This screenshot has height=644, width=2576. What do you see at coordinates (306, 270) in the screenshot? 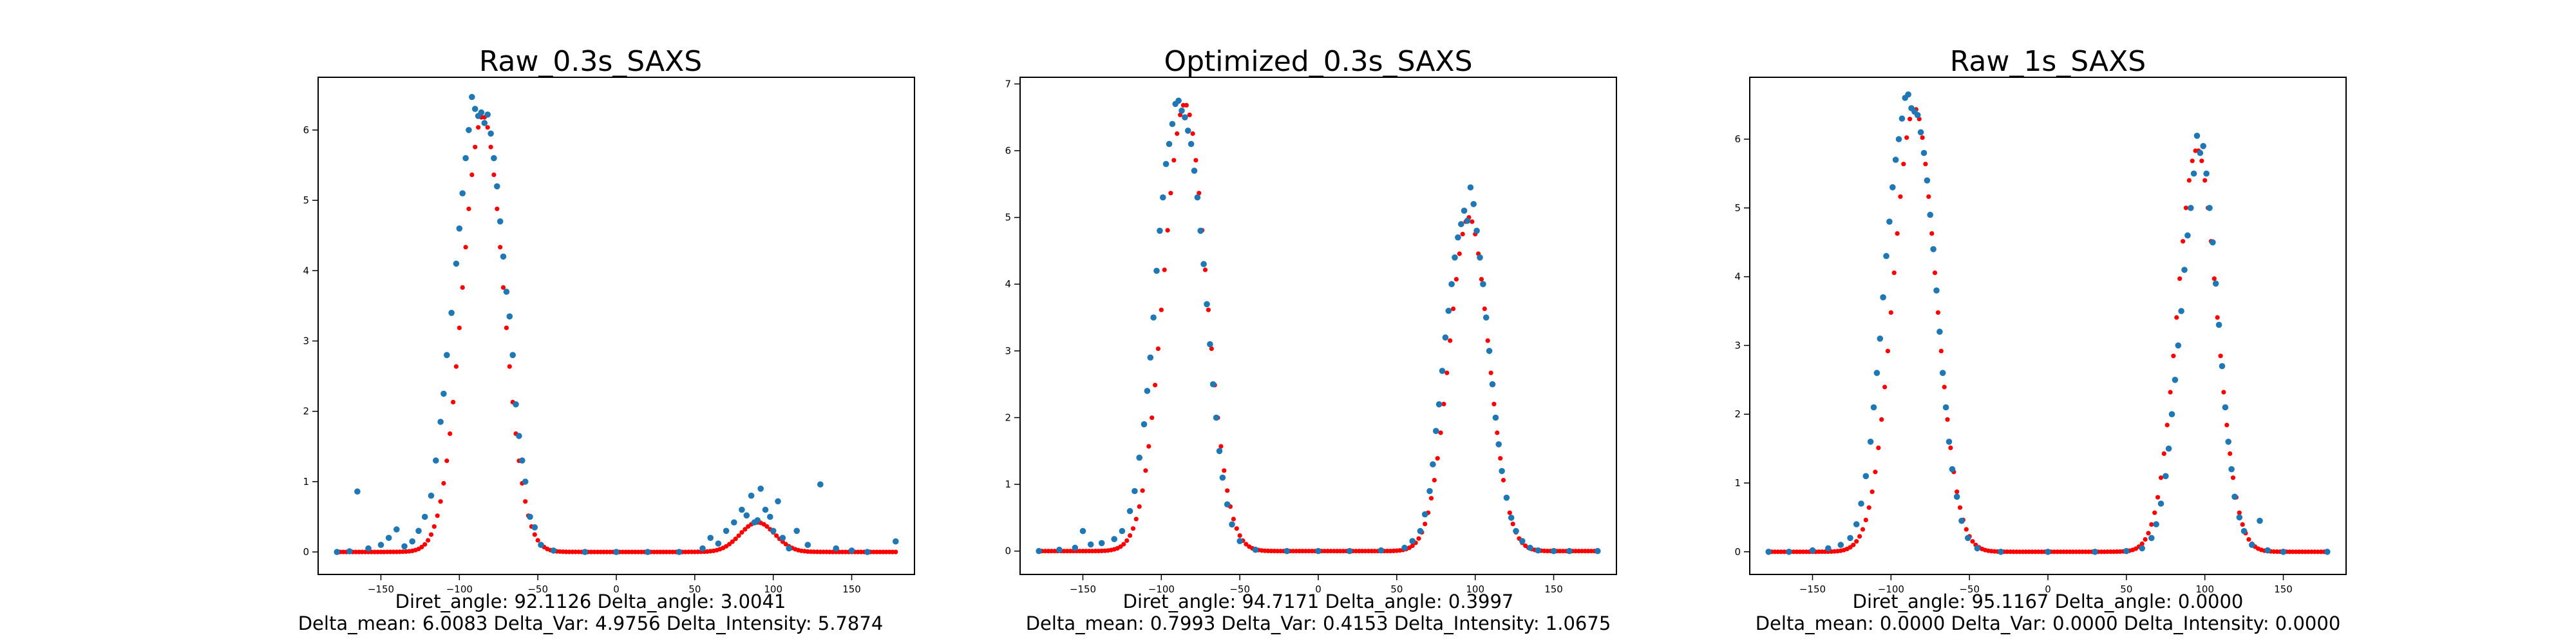
I see `y-tick-label: 4` at bounding box center [306, 270].